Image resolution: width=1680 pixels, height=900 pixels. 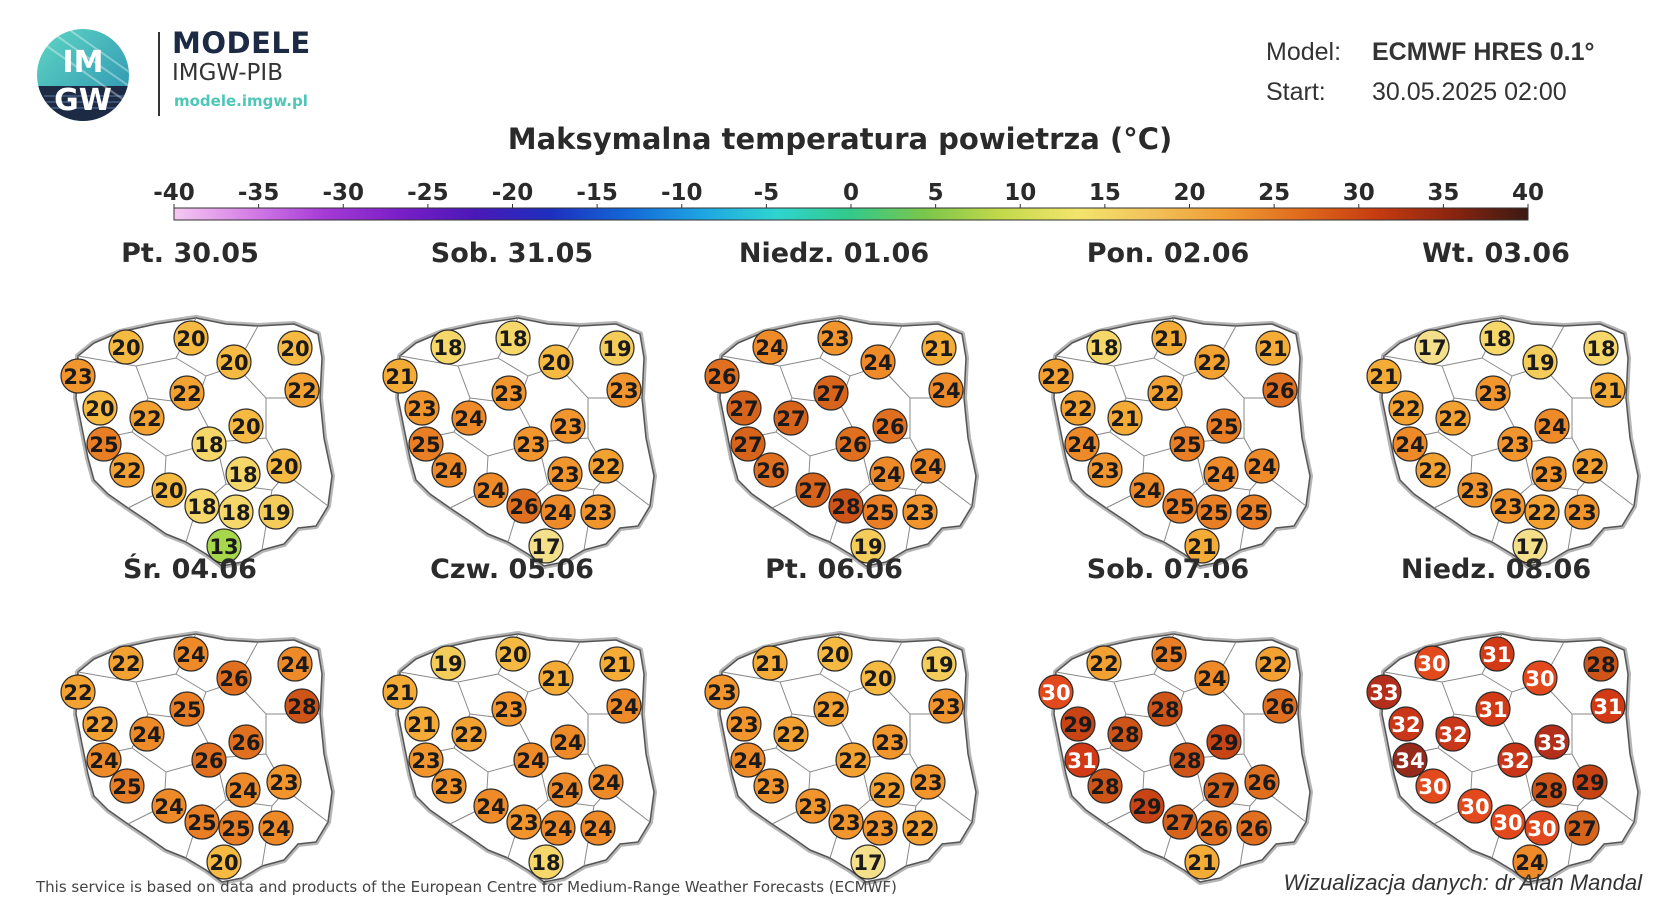 I want to click on map-title: Maksymalna temperatura powietrza (°C), so click(x=840, y=139).